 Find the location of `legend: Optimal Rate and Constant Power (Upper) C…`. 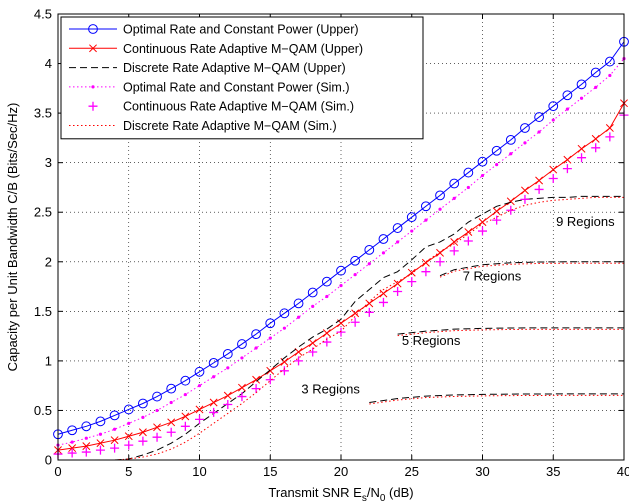

legend: Optimal Rate and Constant Power (Upper) C… is located at coordinates (242, 78).